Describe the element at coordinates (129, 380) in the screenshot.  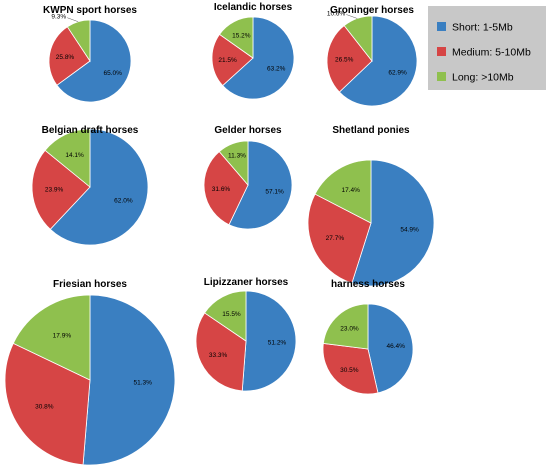
I see `pie-slice-friesian-horses-short` at that location.